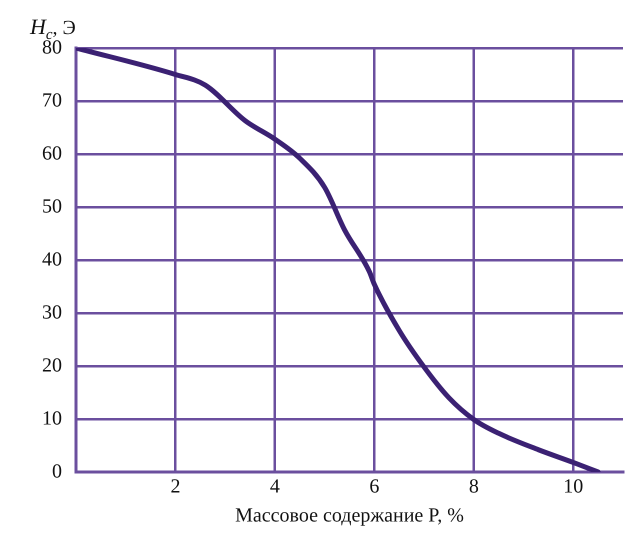  Describe the element at coordinates (473, 486) in the screenshot. I see `x-tick-label: 8` at that location.